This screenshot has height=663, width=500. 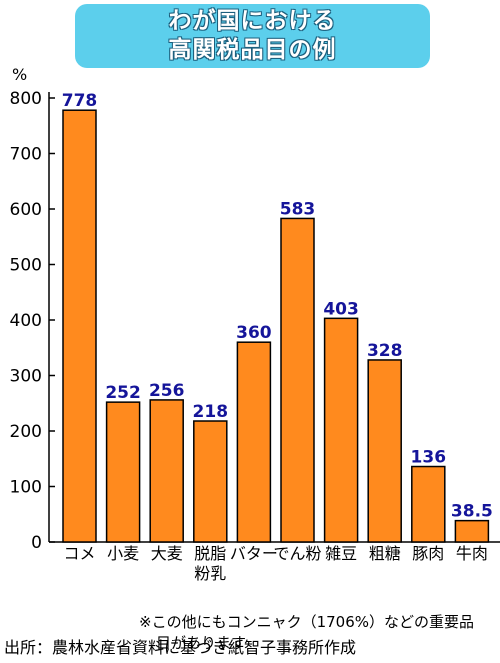 What do you see at coordinates (80, 101) in the screenshot?
I see `bar-value-label: 778` at bounding box center [80, 101].